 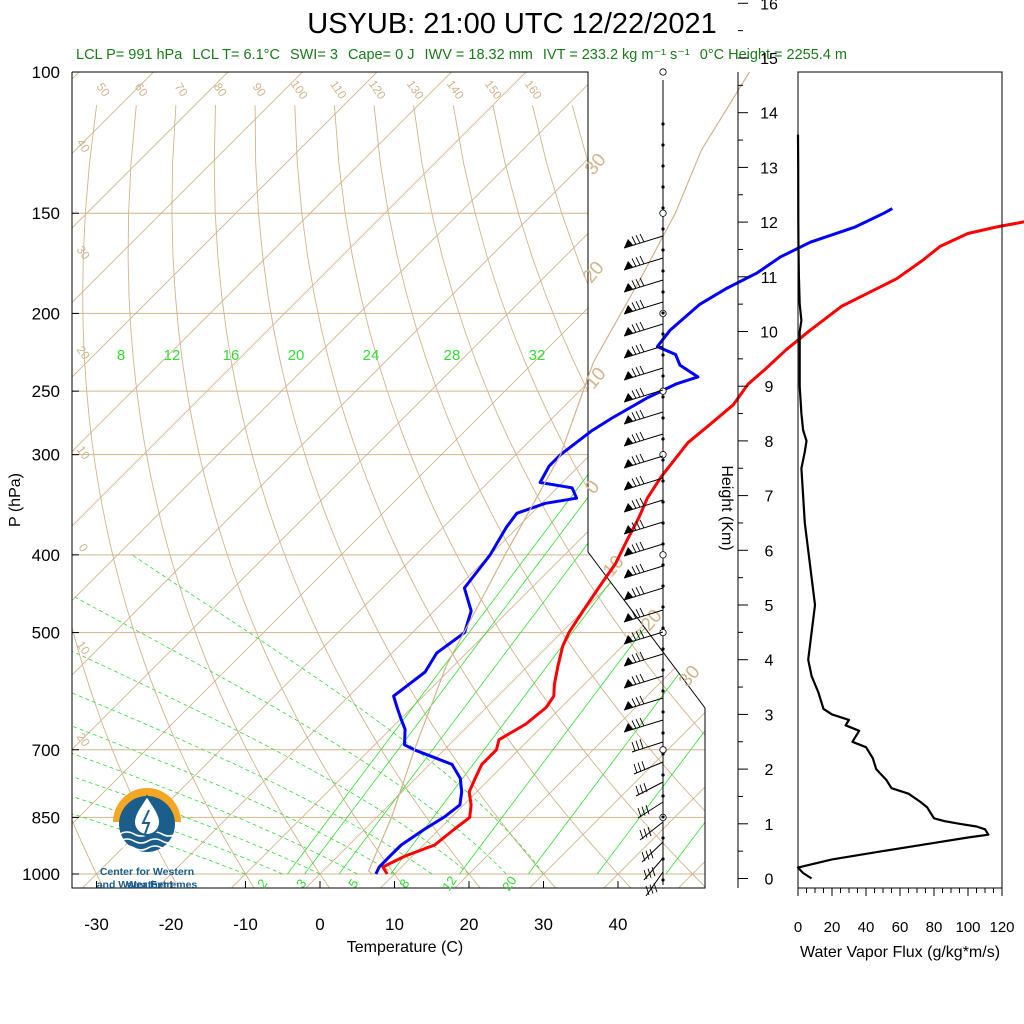 What do you see at coordinates (594, 273) in the screenshot?
I see `isotherm-label-right: 20` at bounding box center [594, 273].